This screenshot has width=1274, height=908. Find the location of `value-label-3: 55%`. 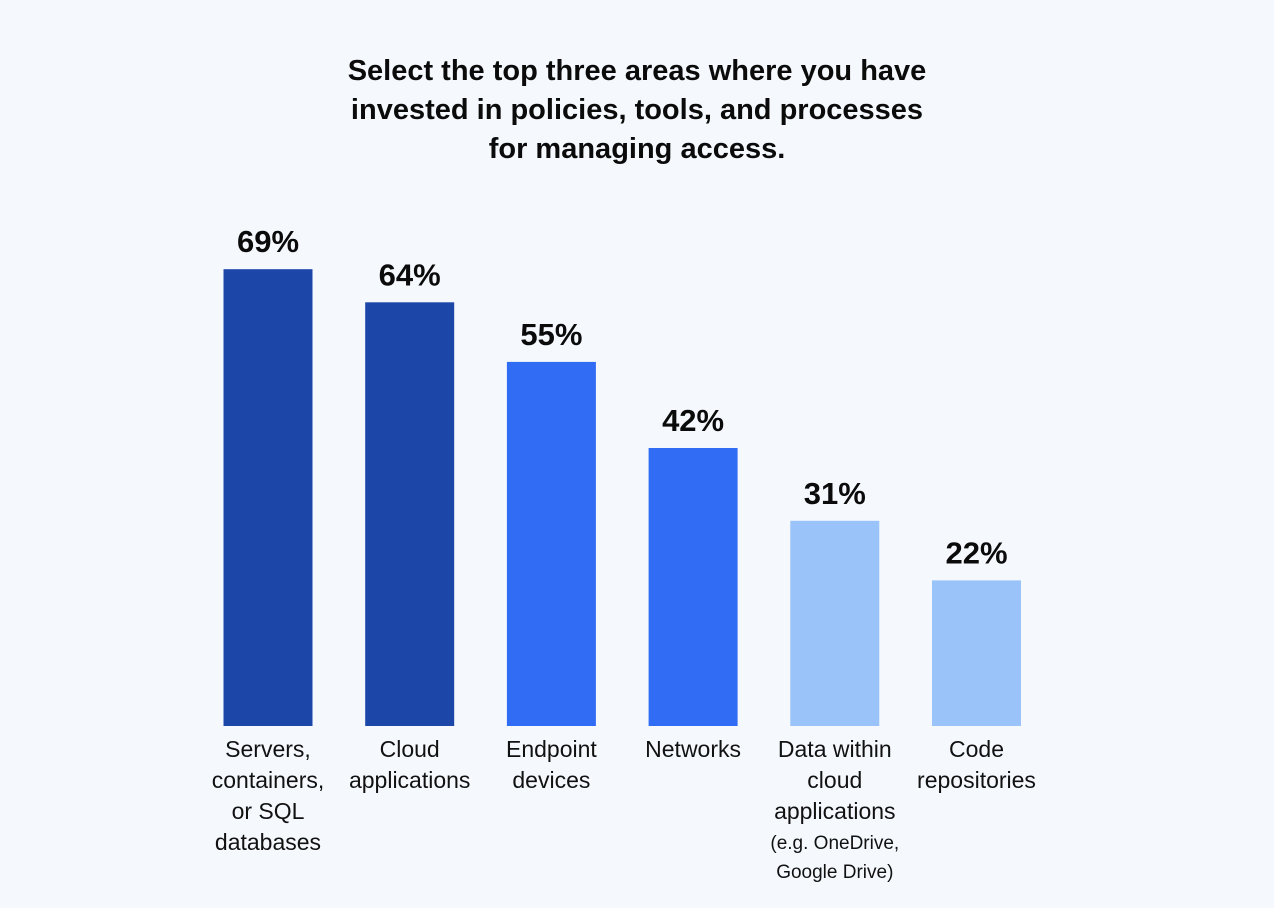

value-label-3: 55% is located at coordinates (551, 334).